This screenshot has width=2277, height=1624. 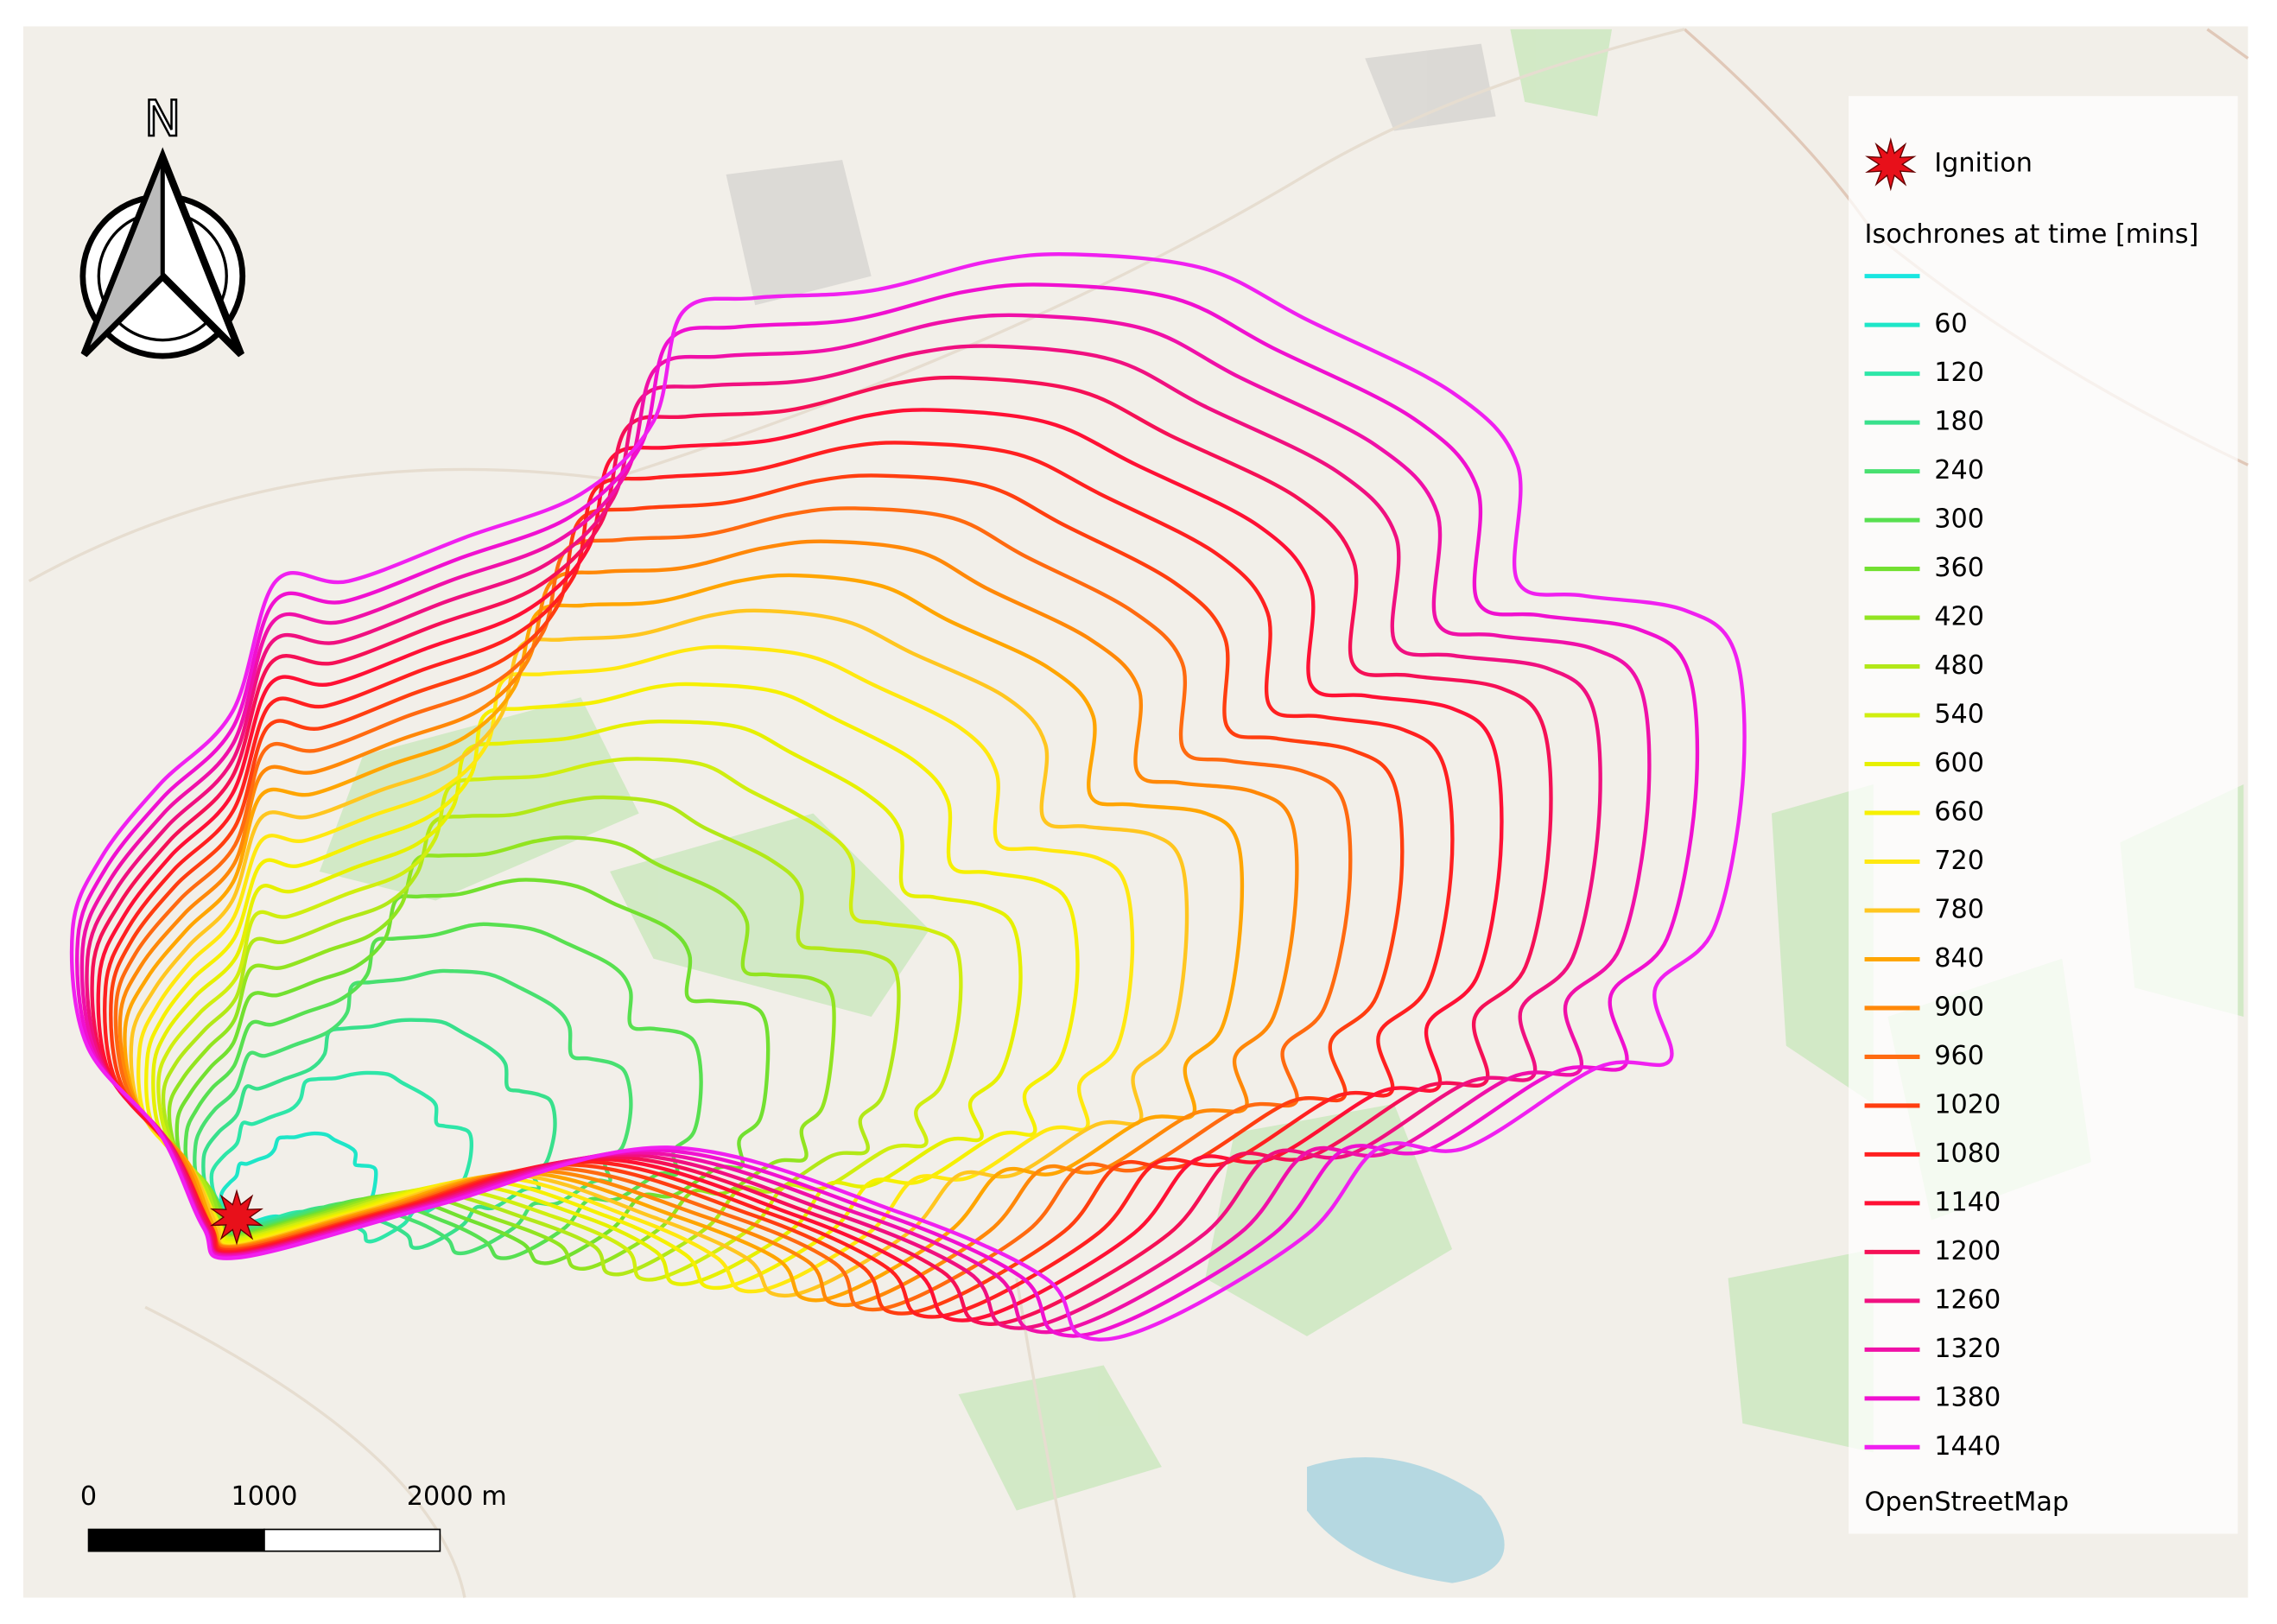 What do you see at coordinates (293, 1516) in the screenshot?
I see `scale-bar: 0 1000 2000 m` at bounding box center [293, 1516].